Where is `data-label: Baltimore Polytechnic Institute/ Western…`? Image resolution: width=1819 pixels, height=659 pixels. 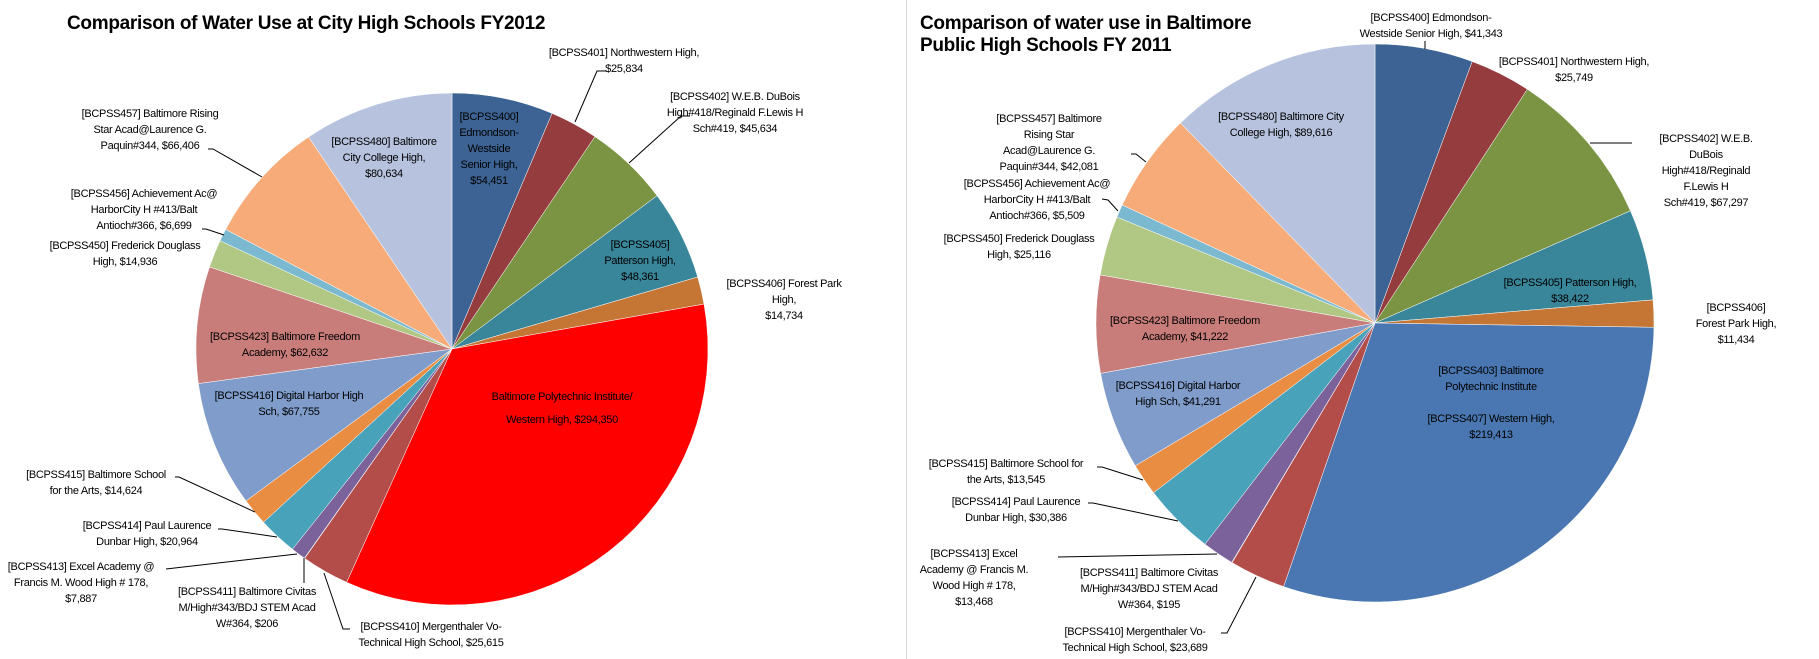
data-label: Baltimore Polytechnic Institute/ Western… is located at coordinates (562, 408).